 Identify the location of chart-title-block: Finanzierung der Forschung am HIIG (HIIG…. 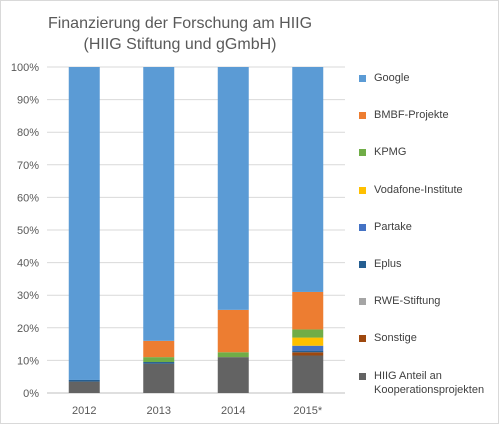
(180, 34).